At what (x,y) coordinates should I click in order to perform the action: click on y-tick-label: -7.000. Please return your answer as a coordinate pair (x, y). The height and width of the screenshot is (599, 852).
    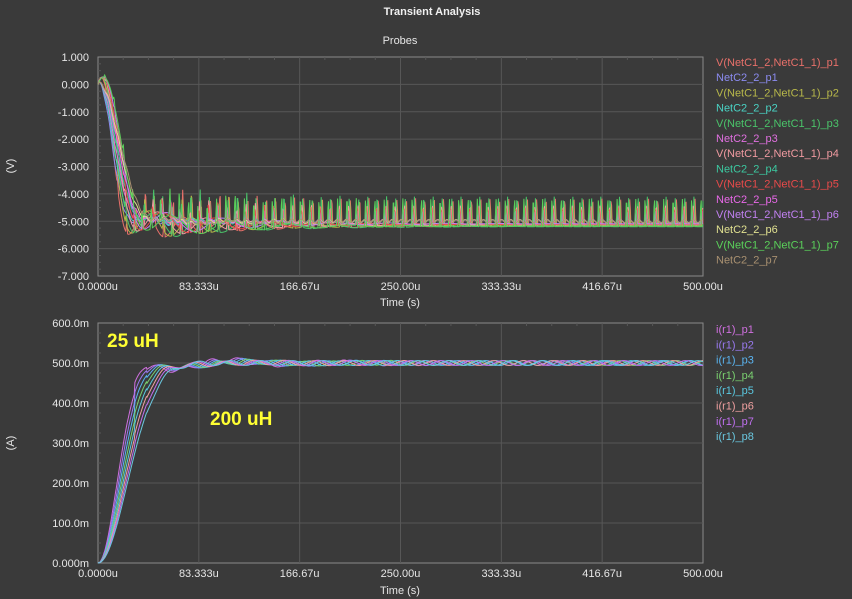
    Looking at the image, I should click on (73, 277).